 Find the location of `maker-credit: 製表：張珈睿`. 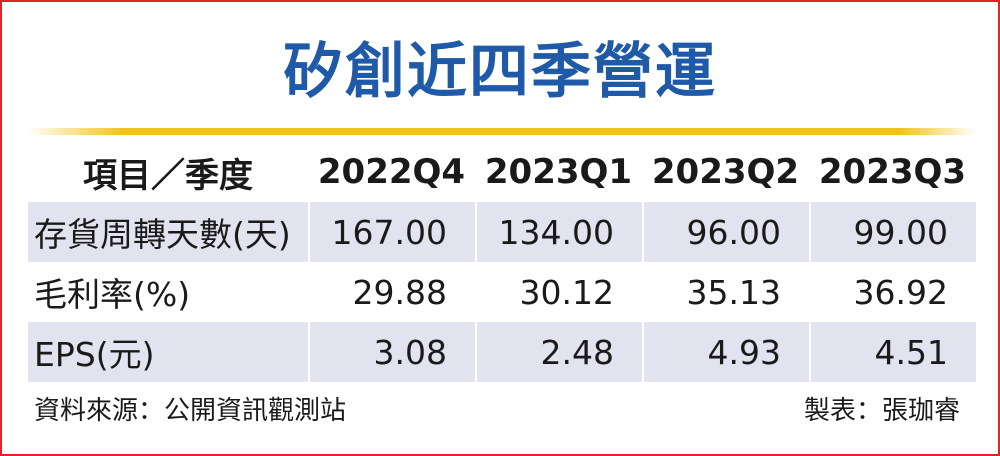

maker-credit: 製表：張珈睿 is located at coordinates (881, 411).